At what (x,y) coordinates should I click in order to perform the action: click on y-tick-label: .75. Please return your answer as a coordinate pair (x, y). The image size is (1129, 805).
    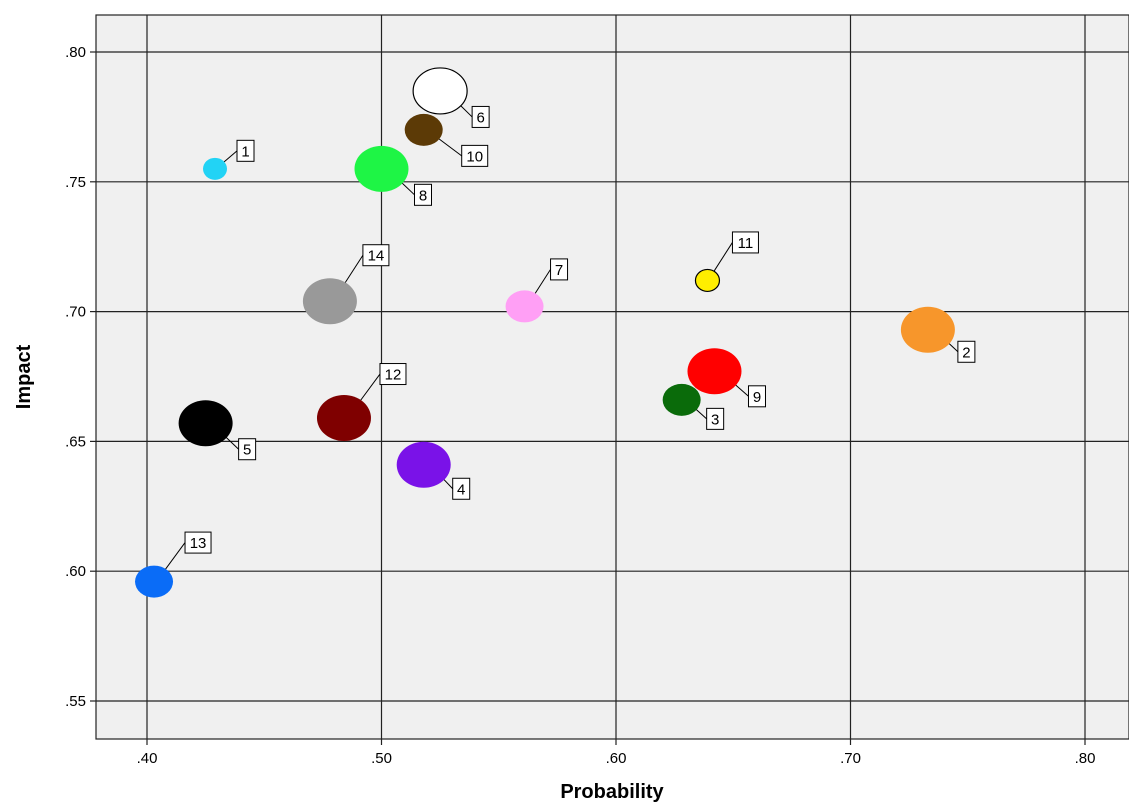
    Looking at the image, I should click on (75, 182).